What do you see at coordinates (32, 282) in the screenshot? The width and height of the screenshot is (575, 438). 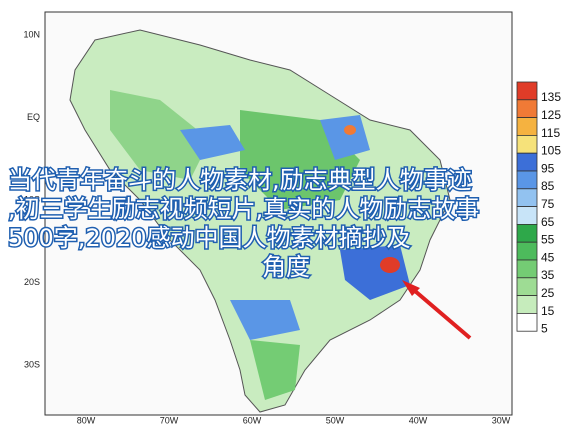 I see `lat-label: 20S` at bounding box center [32, 282].